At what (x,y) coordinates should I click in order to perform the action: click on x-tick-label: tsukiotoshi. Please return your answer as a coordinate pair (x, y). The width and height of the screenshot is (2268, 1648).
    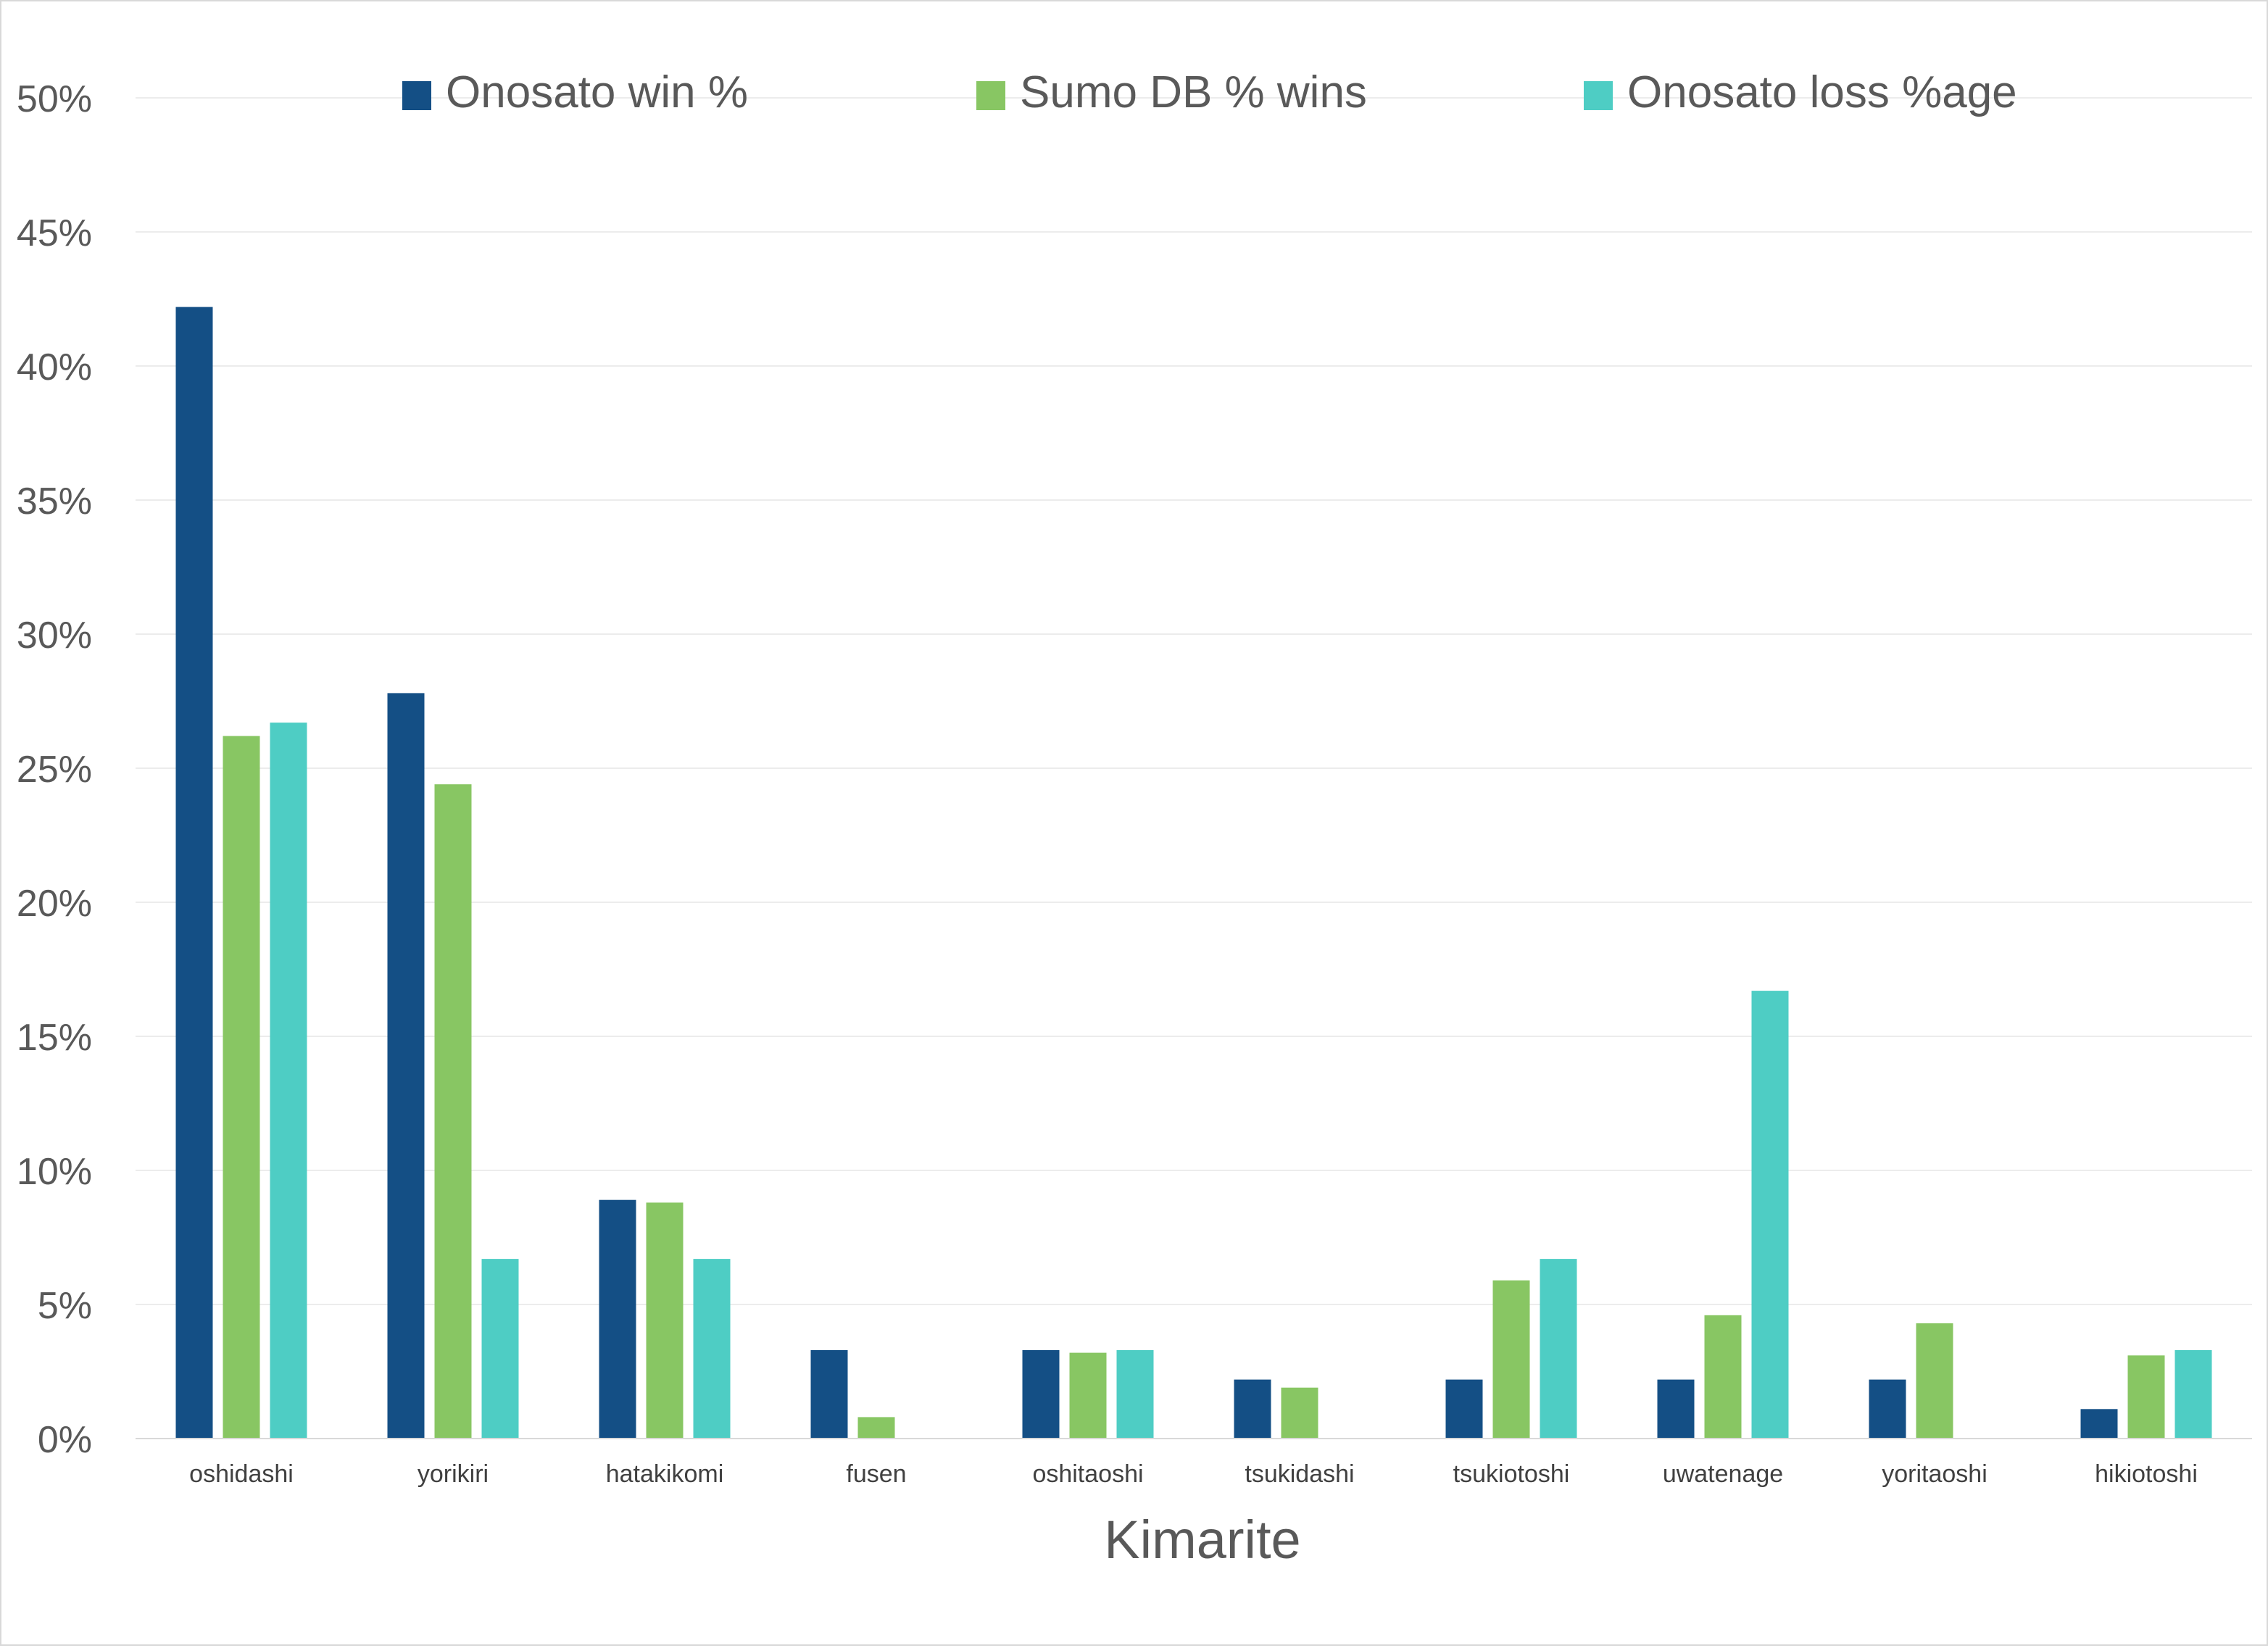
    Looking at the image, I should click on (1511, 1474).